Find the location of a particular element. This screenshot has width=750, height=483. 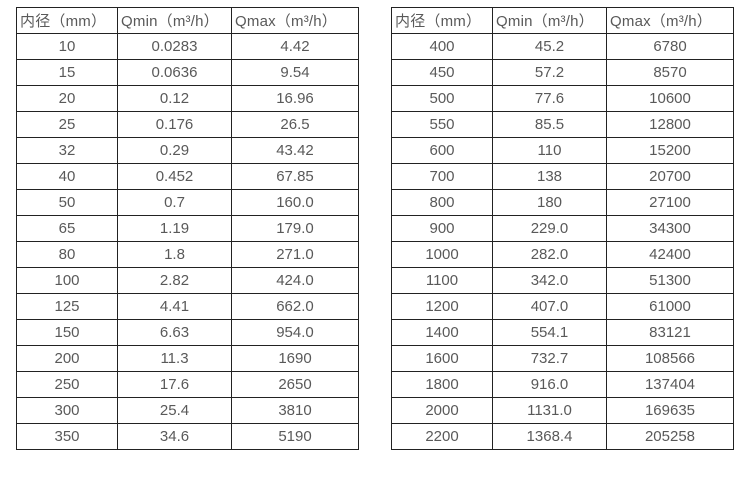

table-cell: 51300 is located at coordinates (670, 280).